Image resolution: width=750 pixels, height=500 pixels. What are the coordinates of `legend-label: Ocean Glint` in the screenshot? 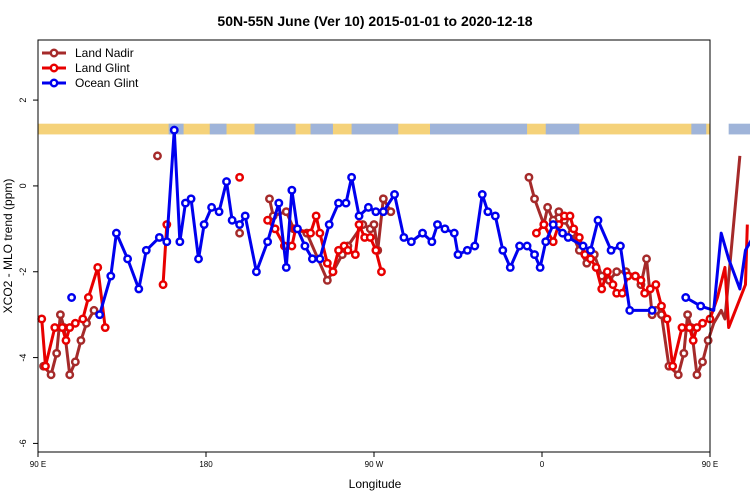 It's located at (107, 83).